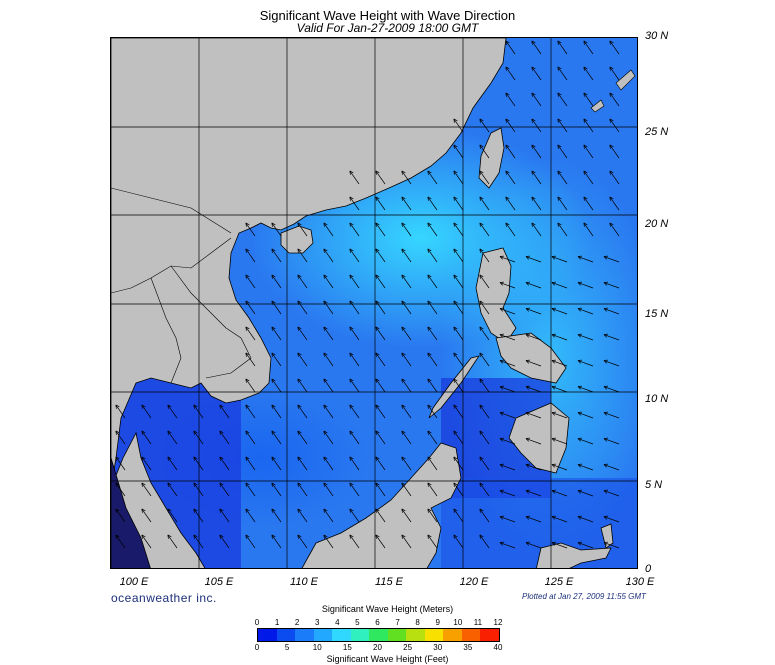 The image size is (775, 665). Describe the element at coordinates (257, 647) in the screenshot. I see `legend-feet-tick: 0` at that location.